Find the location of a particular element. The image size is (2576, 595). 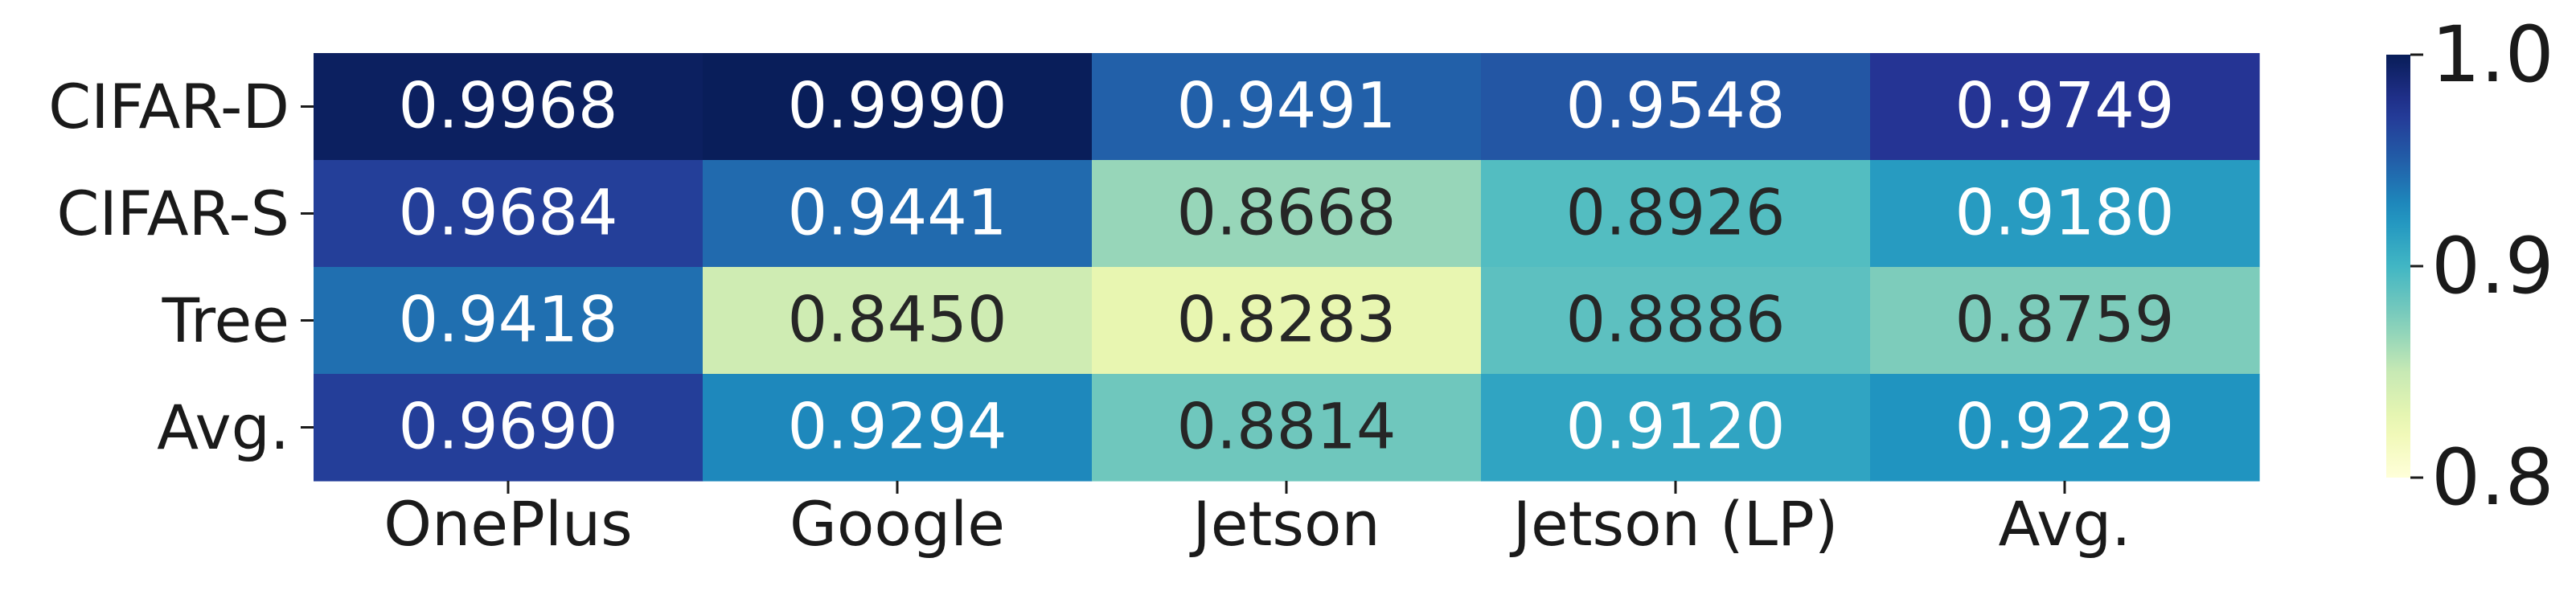

cell-value-label: 0.9294 is located at coordinates (897, 428).